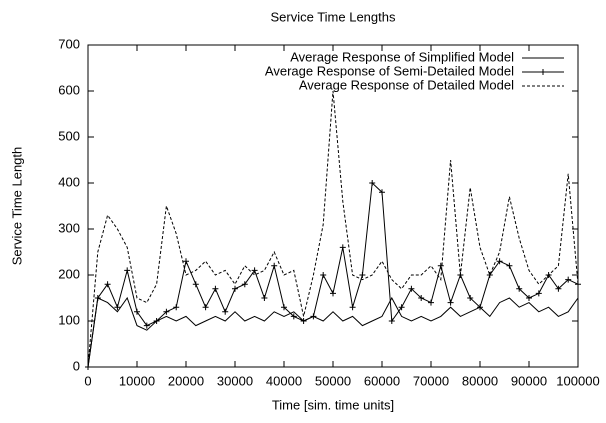 The height and width of the screenshot is (423, 606). What do you see at coordinates (69, 43) in the screenshot?
I see `y-tick-label: 700` at bounding box center [69, 43].